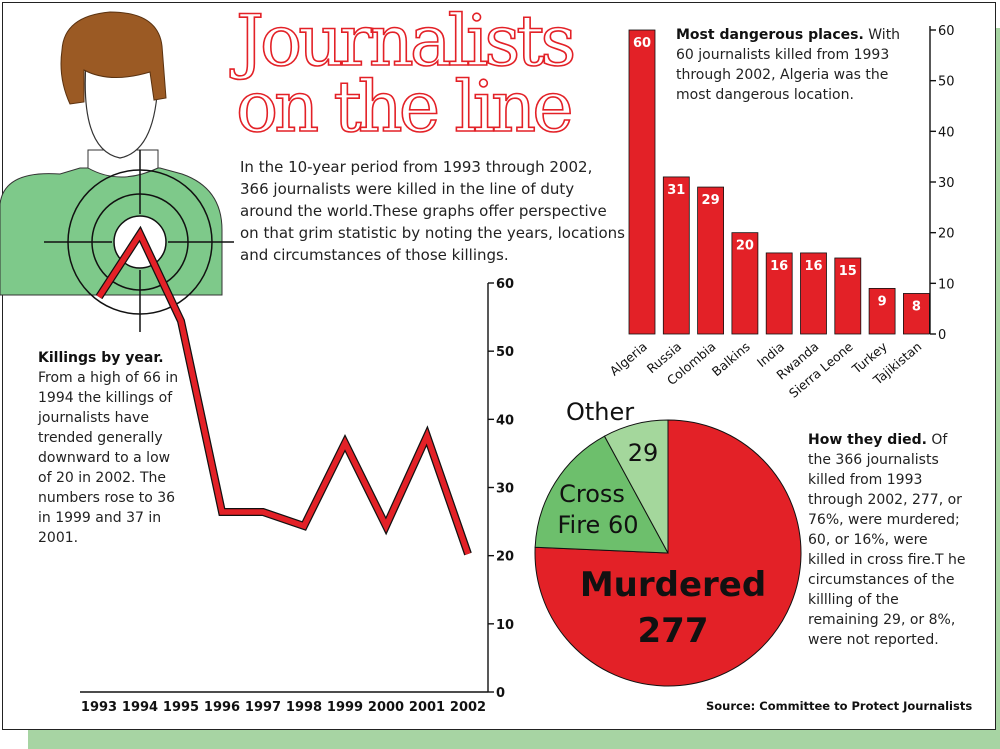 This screenshot has height=749, width=1000. What do you see at coordinates (673, 631) in the screenshot?
I see `pie-value-murdered: 277` at bounding box center [673, 631].